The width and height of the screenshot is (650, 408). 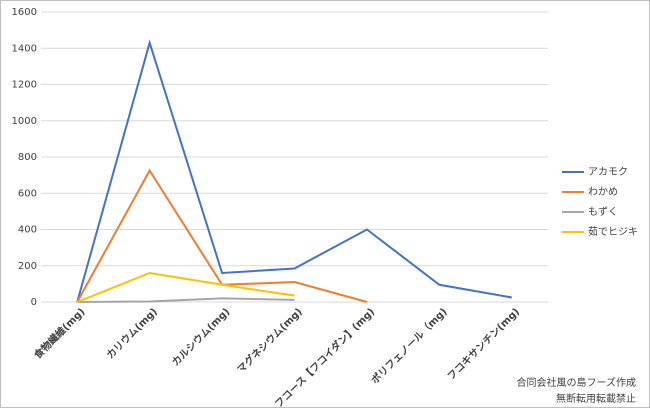 What do you see at coordinates (603, 212) in the screenshot?
I see `legend-label: もずく` at bounding box center [603, 212].